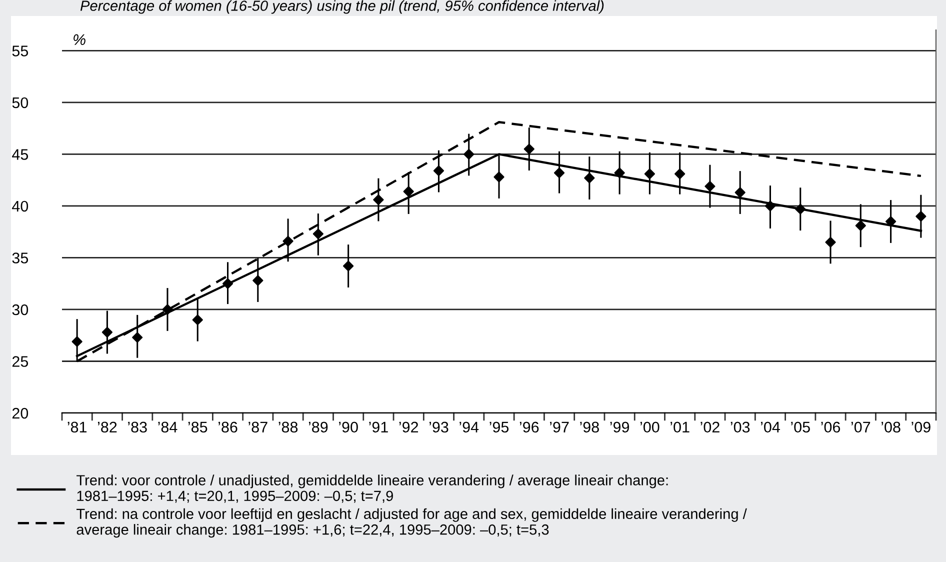 The height and width of the screenshot is (562, 946). Describe the element at coordinates (559, 427) in the screenshot. I see `x-tick-label: ’97` at that location.